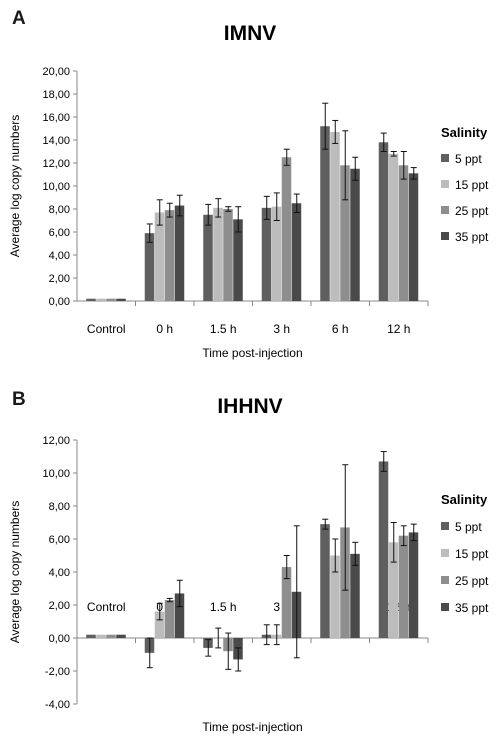 The height and width of the screenshot is (754, 500). Describe the element at coordinates (56, 141) in the screenshot. I see `c0-y-tick-label: 14,00` at that location.